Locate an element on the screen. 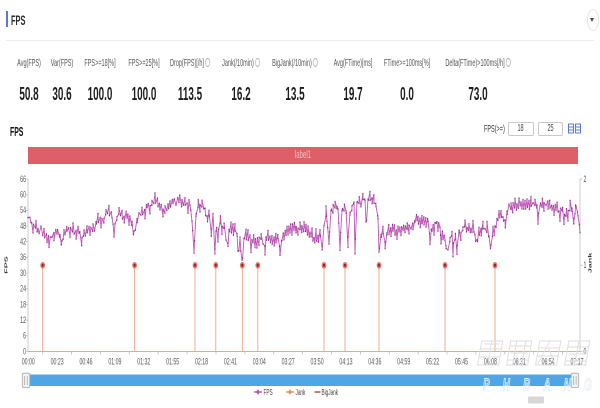  svg-text: 00:00 is located at coordinates (28, 361).